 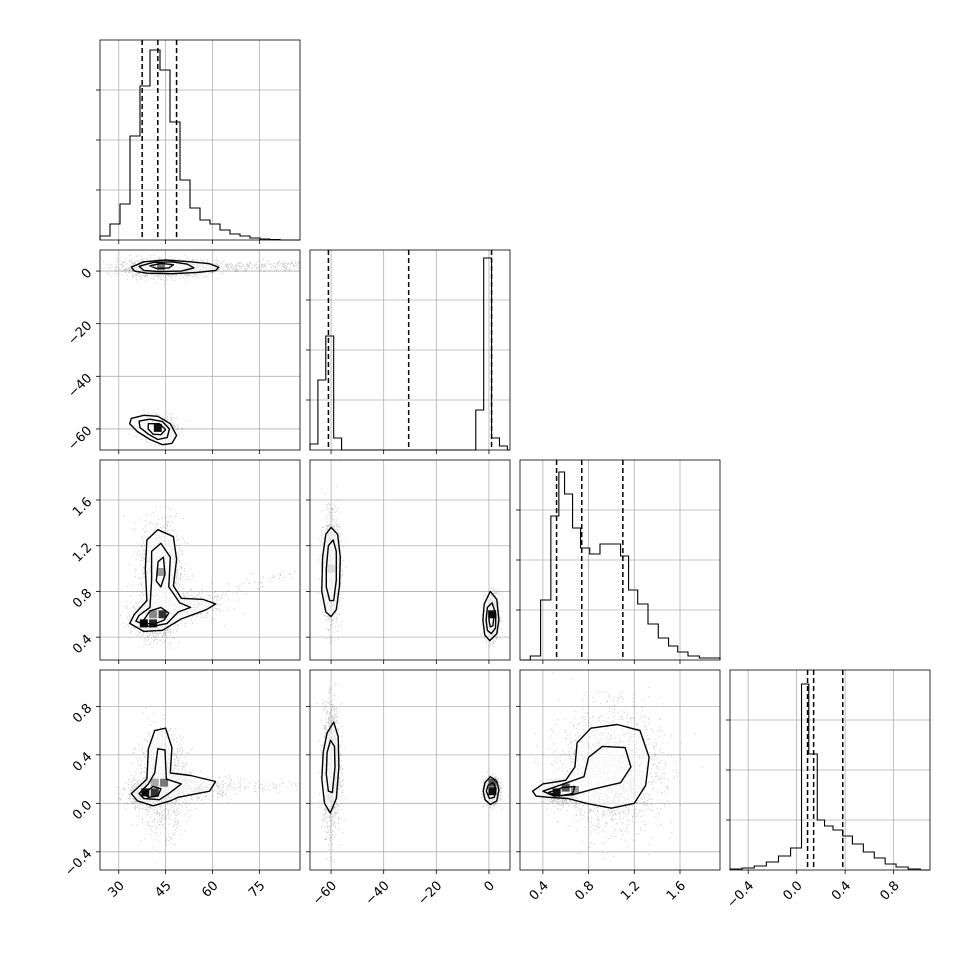 What do you see at coordinates (80, 386) in the screenshot?
I see `y-tick-label: −40` at bounding box center [80, 386].